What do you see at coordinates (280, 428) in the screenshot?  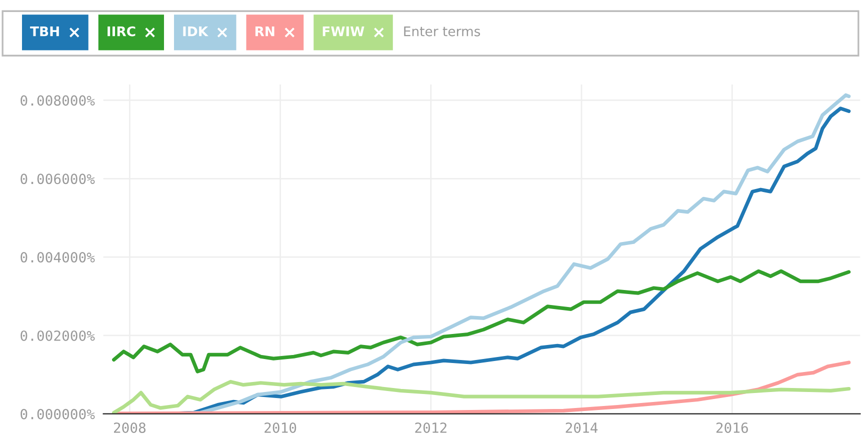 I see `x-tick-label: 2010` at bounding box center [280, 428].